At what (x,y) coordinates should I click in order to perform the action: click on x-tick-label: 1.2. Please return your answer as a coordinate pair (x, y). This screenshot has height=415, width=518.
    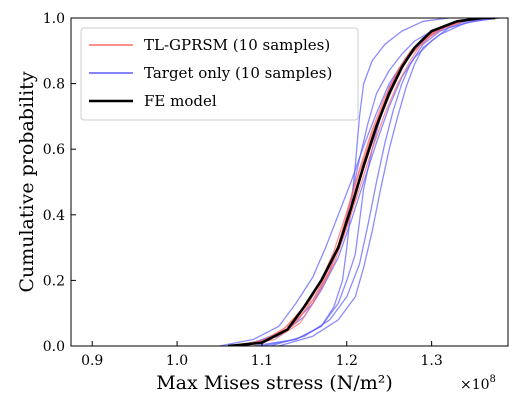
    Looking at the image, I should click on (347, 361).